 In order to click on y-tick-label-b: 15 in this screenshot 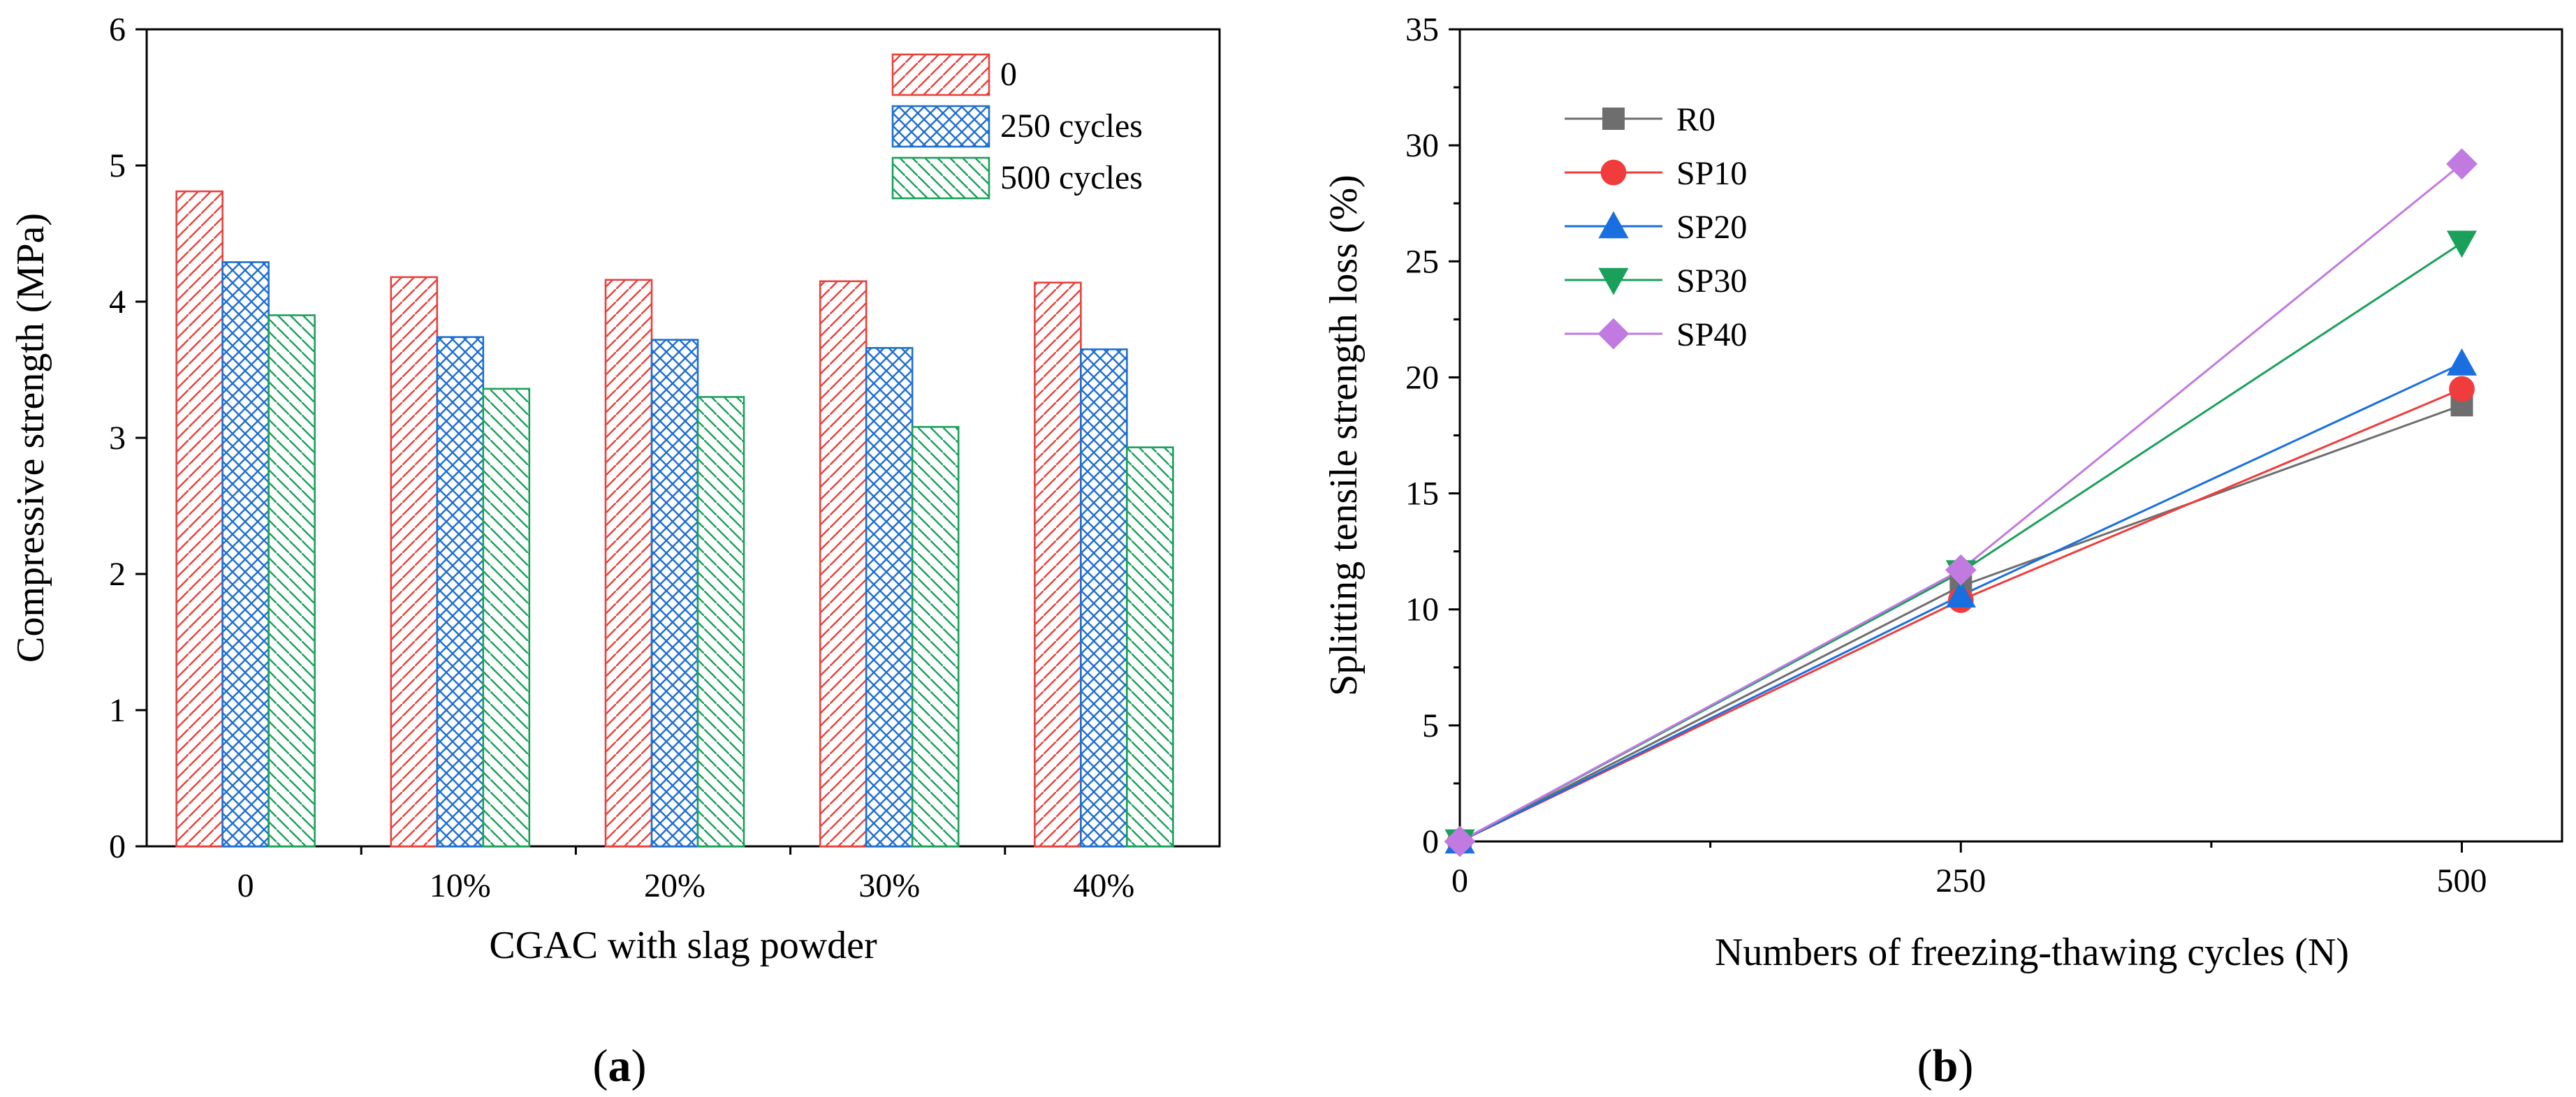, I will do `click(1422, 495)`.